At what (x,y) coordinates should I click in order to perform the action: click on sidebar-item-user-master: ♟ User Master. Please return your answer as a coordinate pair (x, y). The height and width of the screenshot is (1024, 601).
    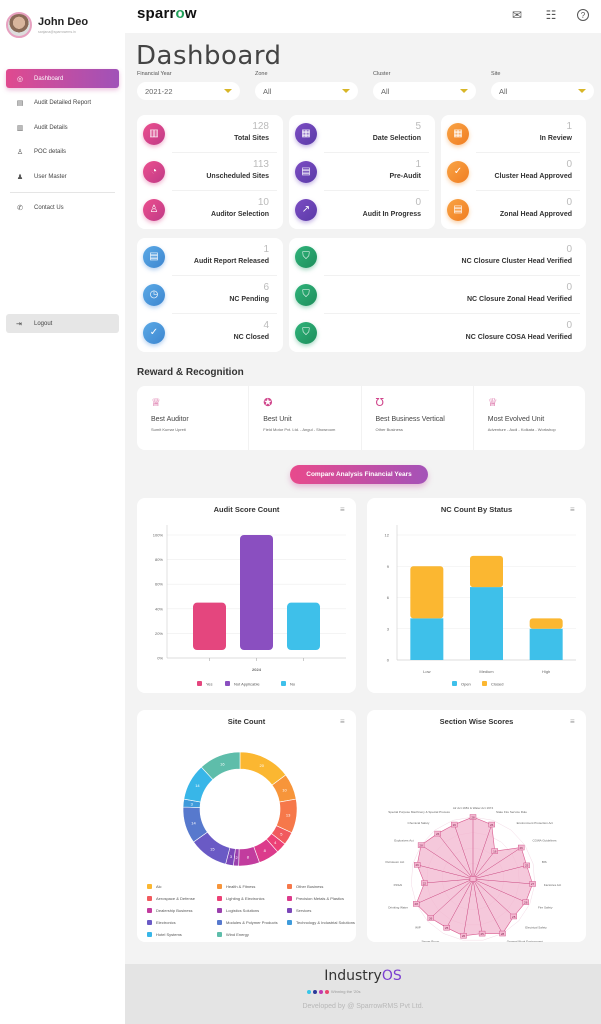
    Looking at the image, I should click on (62, 176).